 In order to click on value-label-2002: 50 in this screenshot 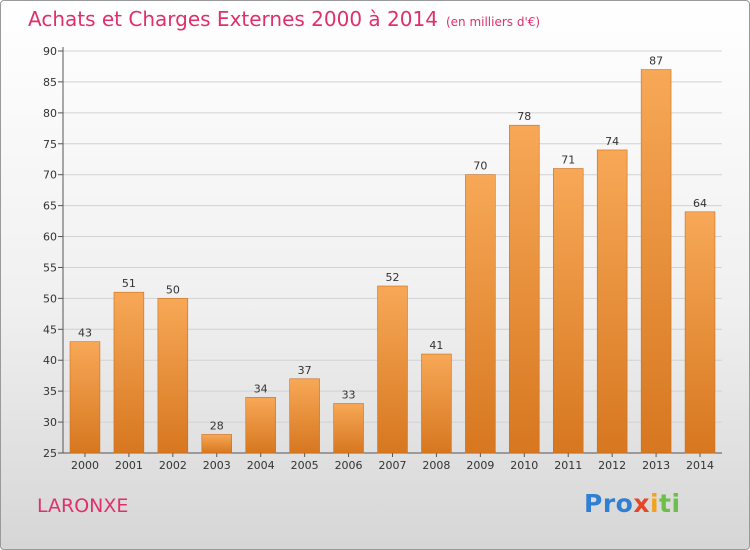, I will do `click(173, 289)`.